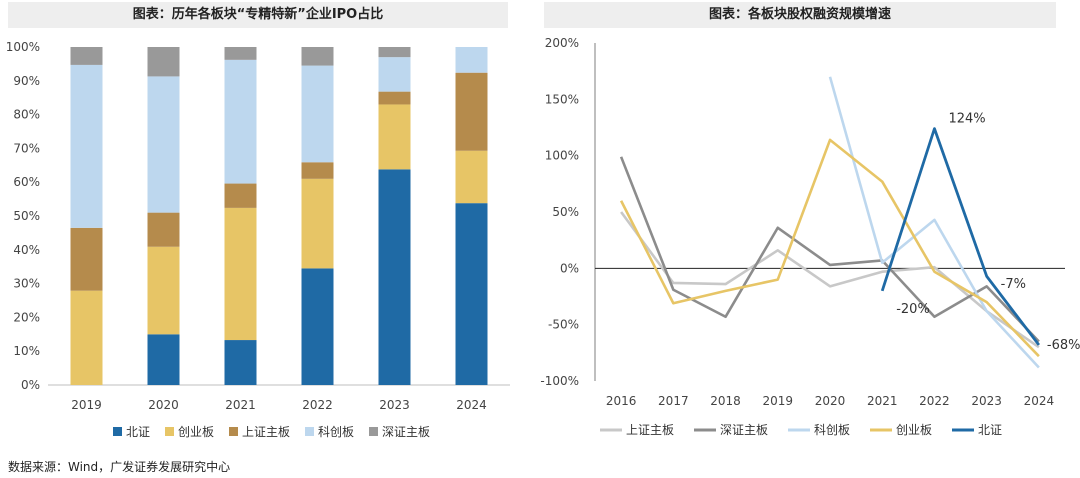 The height and width of the screenshot is (478, 1080). I want to click on x-tick-label: 2017, so click(673, 401).